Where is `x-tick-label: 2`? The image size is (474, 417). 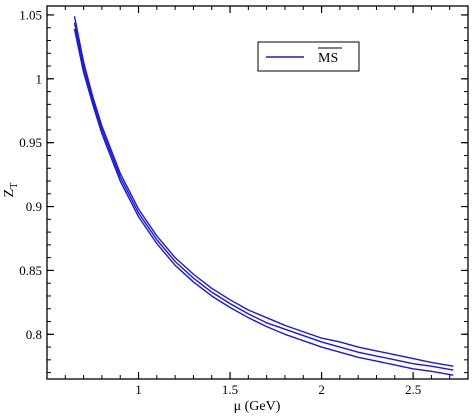
x-tick-label: 2 is located at coordinates (321, 389).